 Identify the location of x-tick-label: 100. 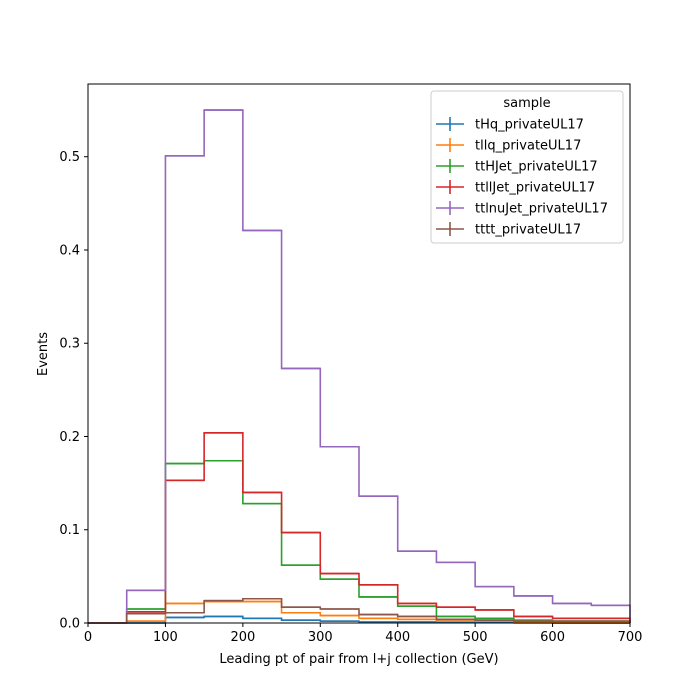
(165, 637).